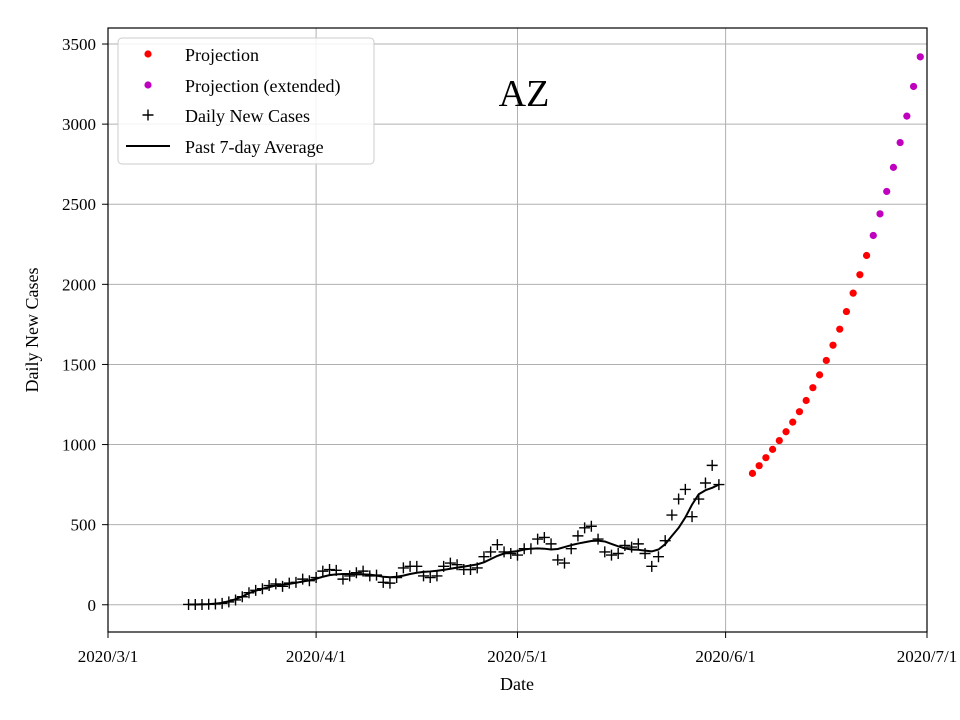  What do you see at coordinates (148, 98) in the screenshot?
I see `legend-symbols` at bounding box center [148, 98].